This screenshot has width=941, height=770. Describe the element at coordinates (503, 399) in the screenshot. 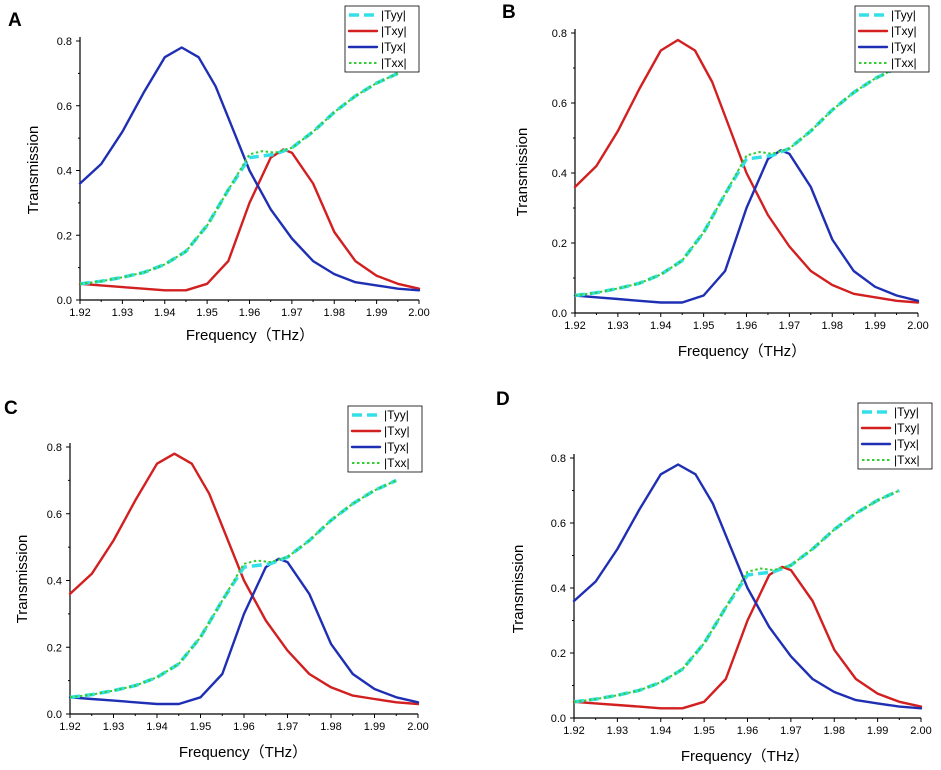

I see `panel-letter: D` at that location.